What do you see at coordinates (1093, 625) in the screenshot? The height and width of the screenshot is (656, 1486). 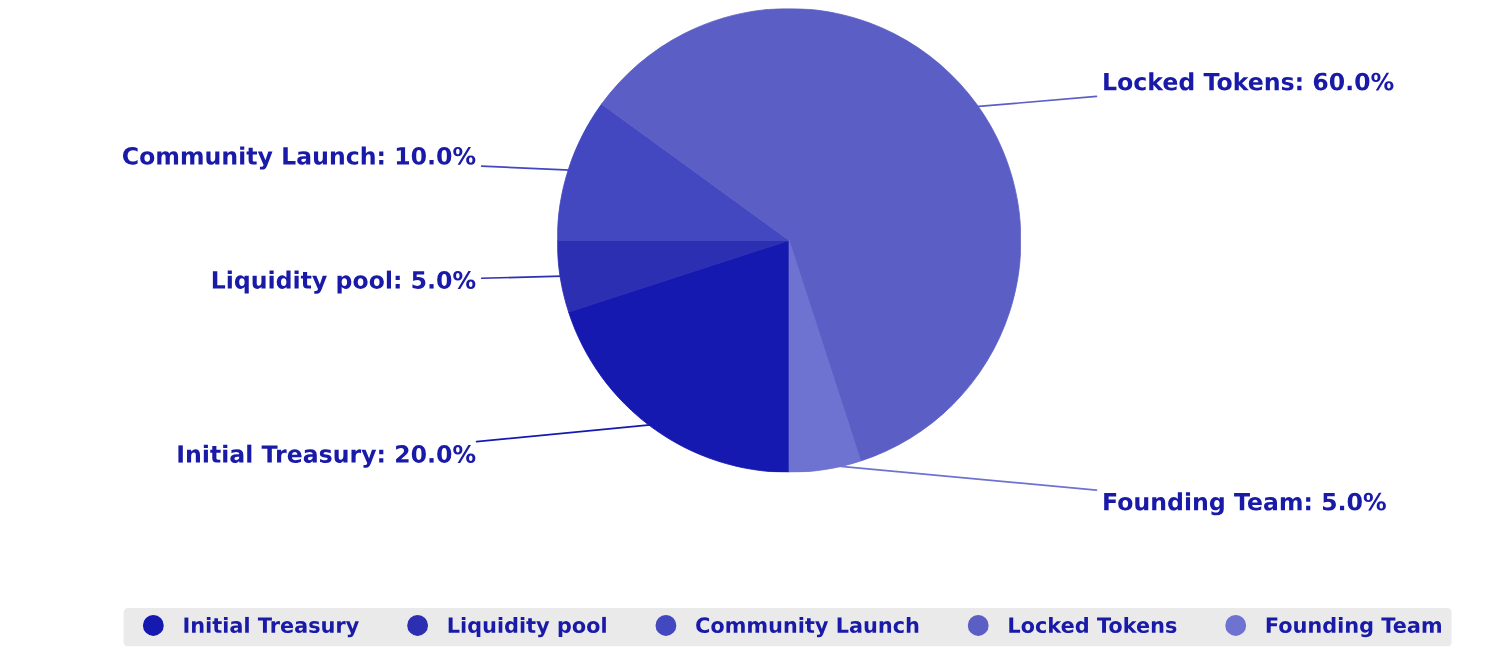 I see `legend-label: Locked Tokens` at bounding box center [1093, 625].